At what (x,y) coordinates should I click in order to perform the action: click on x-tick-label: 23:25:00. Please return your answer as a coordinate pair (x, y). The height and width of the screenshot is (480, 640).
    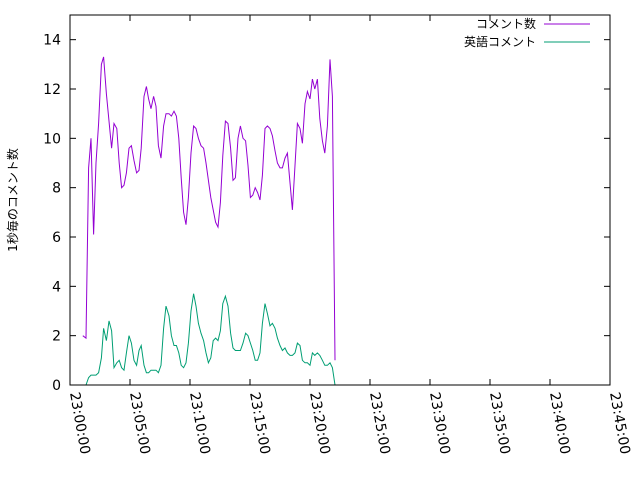
    Looking at the image, I should click on (379, 423).